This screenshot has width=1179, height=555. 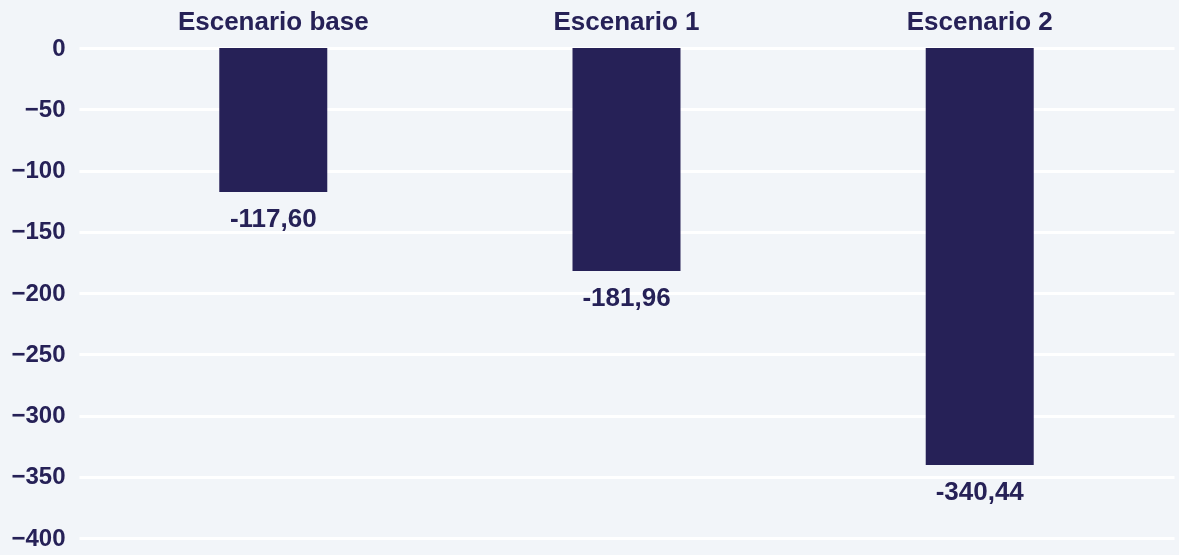 What do you see at coordinates (38, 414) in the screenshot?
I see `y-tick-label: −300` at bounding box center [38, 414].